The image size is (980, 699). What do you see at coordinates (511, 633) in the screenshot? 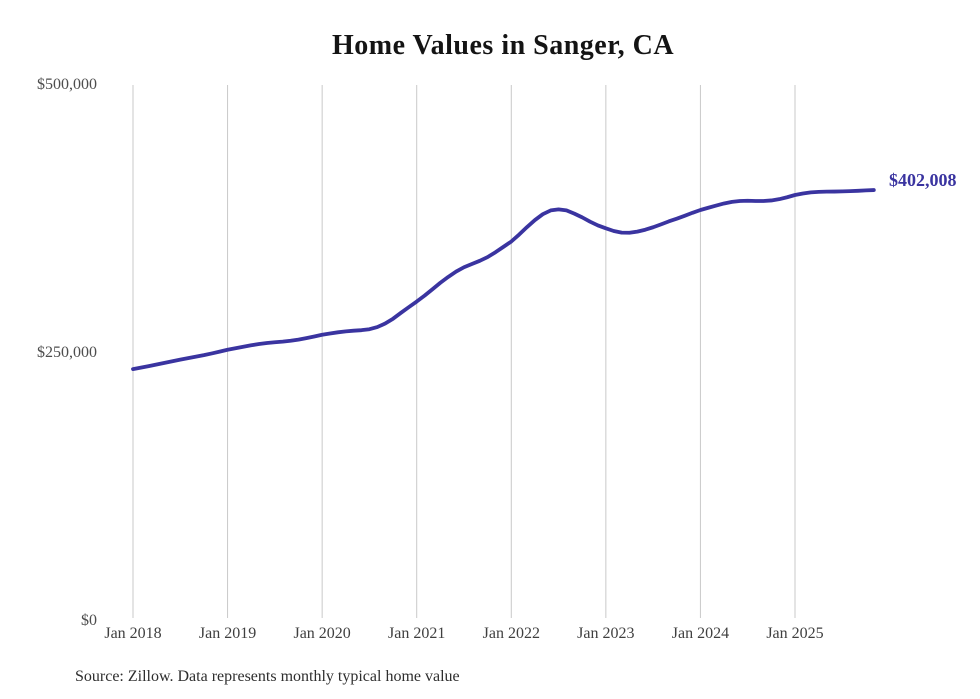
I see `x-tick-label-2022: Jan 2022` at bounding box center [511, 633].